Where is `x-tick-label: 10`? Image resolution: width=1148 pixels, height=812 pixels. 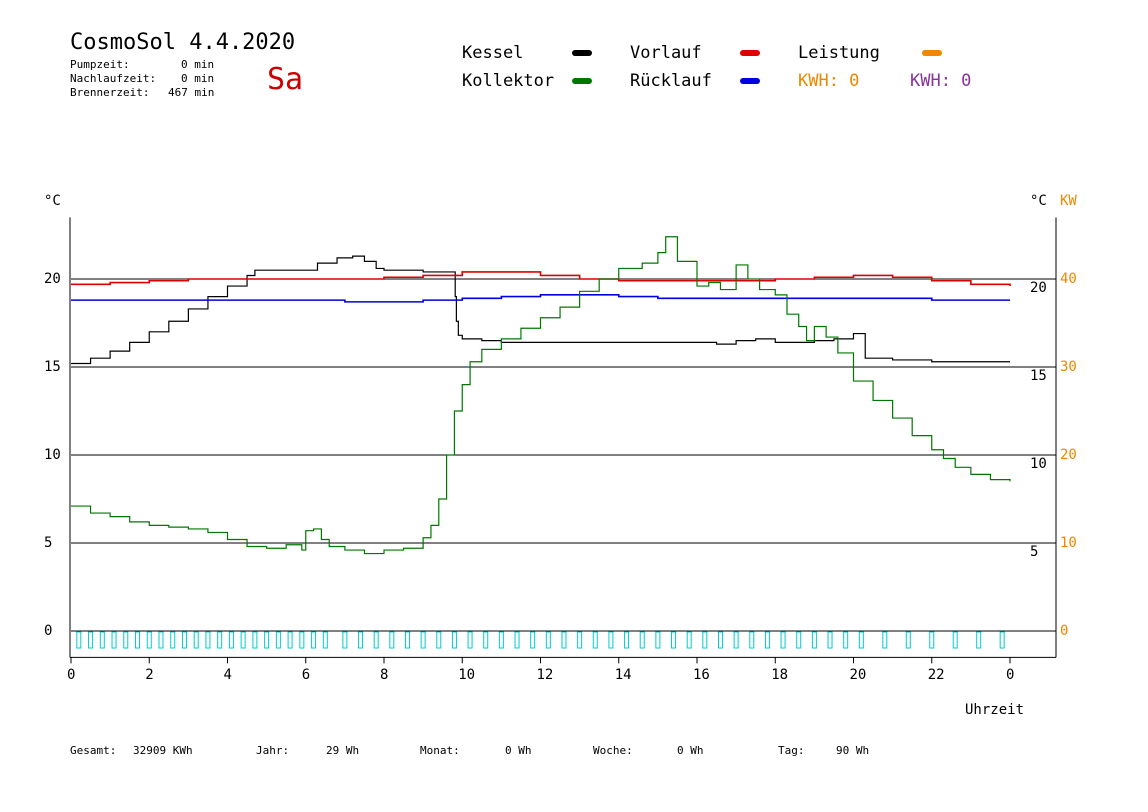
x-tick-label: 10 is located at coordinates (467, 675).